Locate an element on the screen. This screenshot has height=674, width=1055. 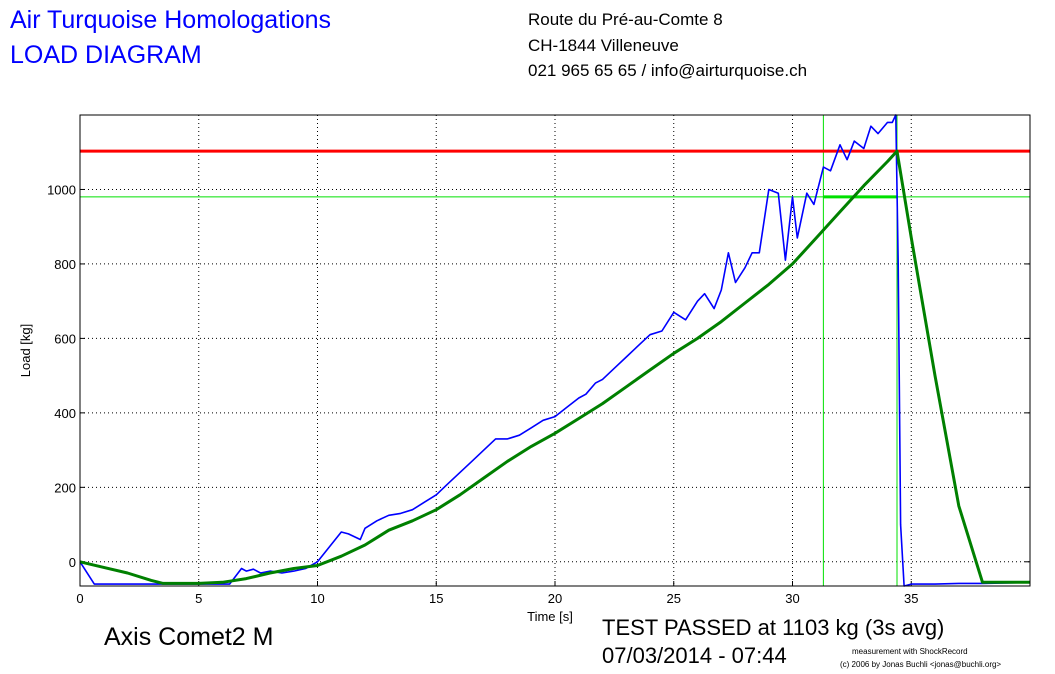
test-datetime: 07/03/2014 - 07:44 is located at coordinates (694, 655).